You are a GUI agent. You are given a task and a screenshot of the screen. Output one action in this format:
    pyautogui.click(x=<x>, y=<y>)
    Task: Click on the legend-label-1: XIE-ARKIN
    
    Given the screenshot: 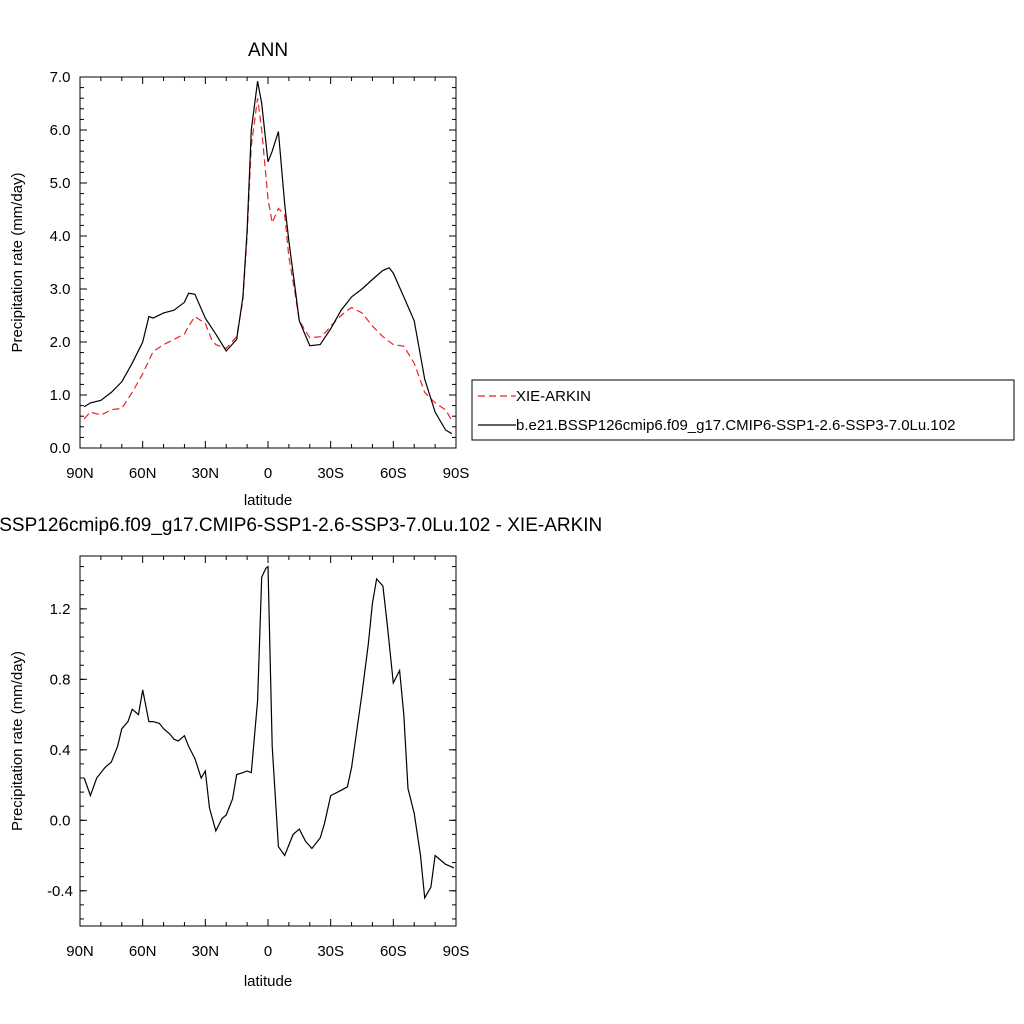 What is the action you would take?
    pyautogui.click(x=553, y=396)
    